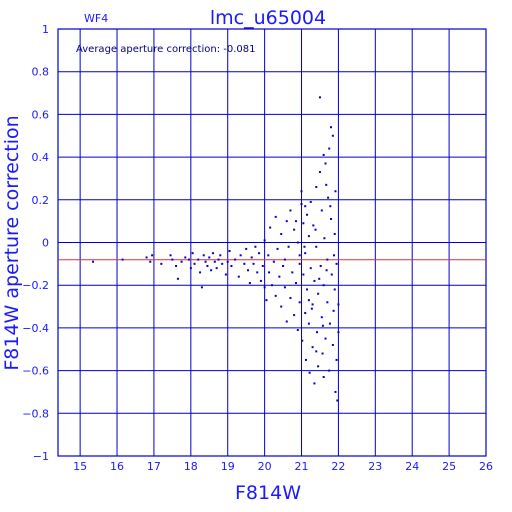 The height and width of the screenshot is (512, 512). Describe the element at coordinates (154, 466) in the screenshot. I see `x-tick-label: 17` at that location.